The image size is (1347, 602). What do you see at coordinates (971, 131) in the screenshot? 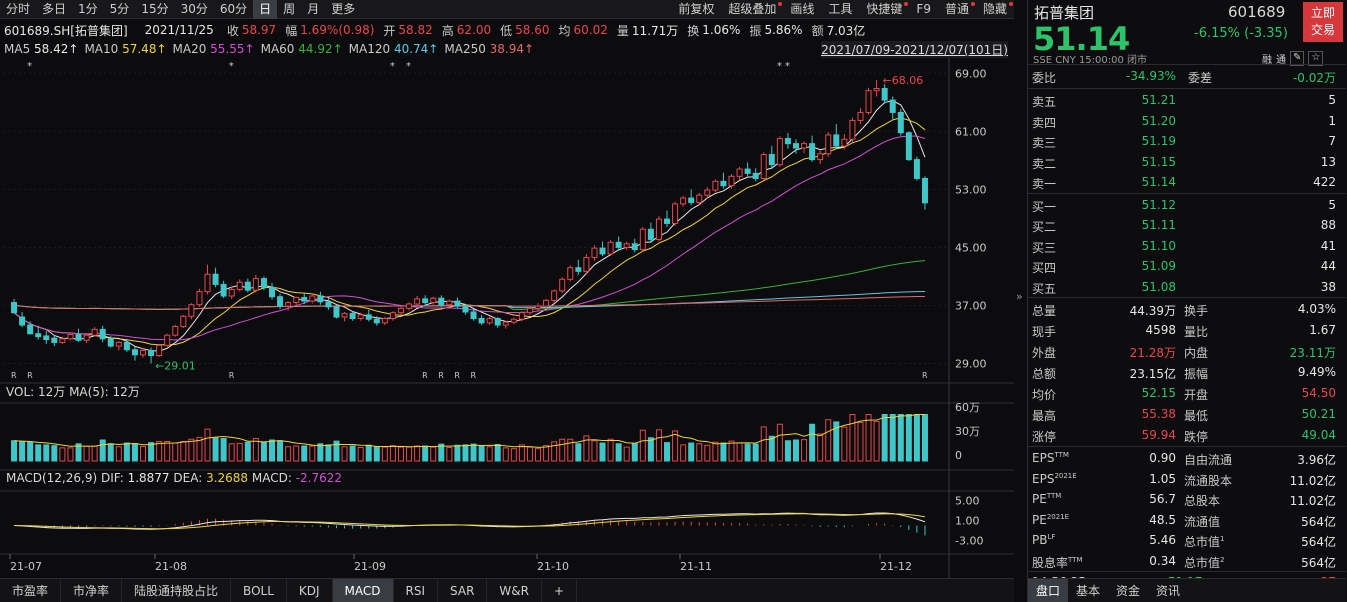
I see `y-tick-label: 61.00` at bounding box center [971, 131].